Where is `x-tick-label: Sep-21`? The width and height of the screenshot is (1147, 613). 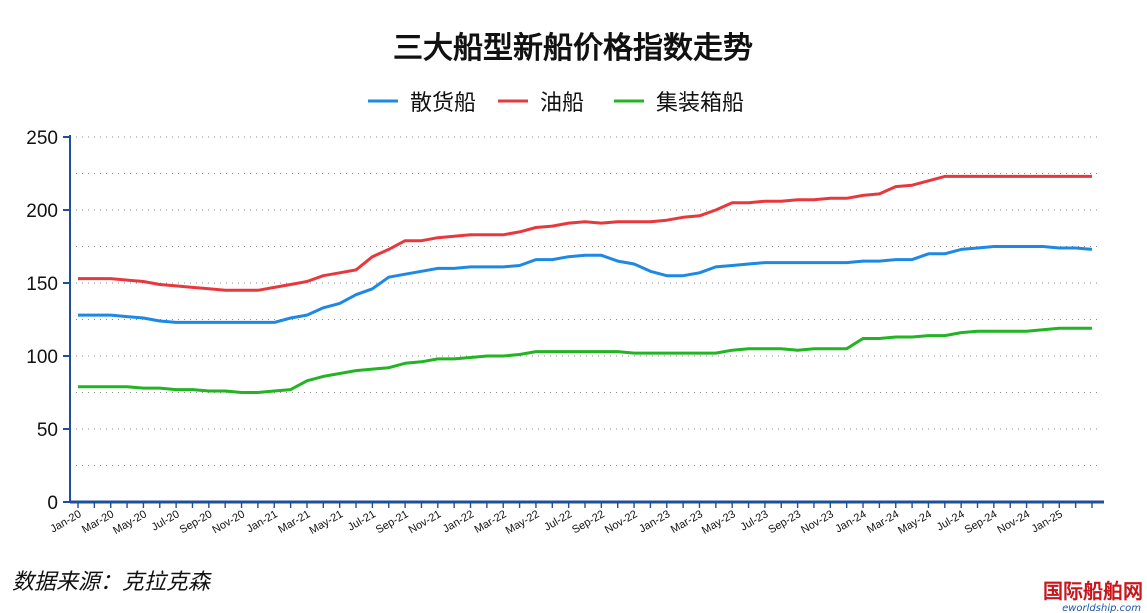 x-tick-label: Sep-21 is located at coordinates (392, 522).